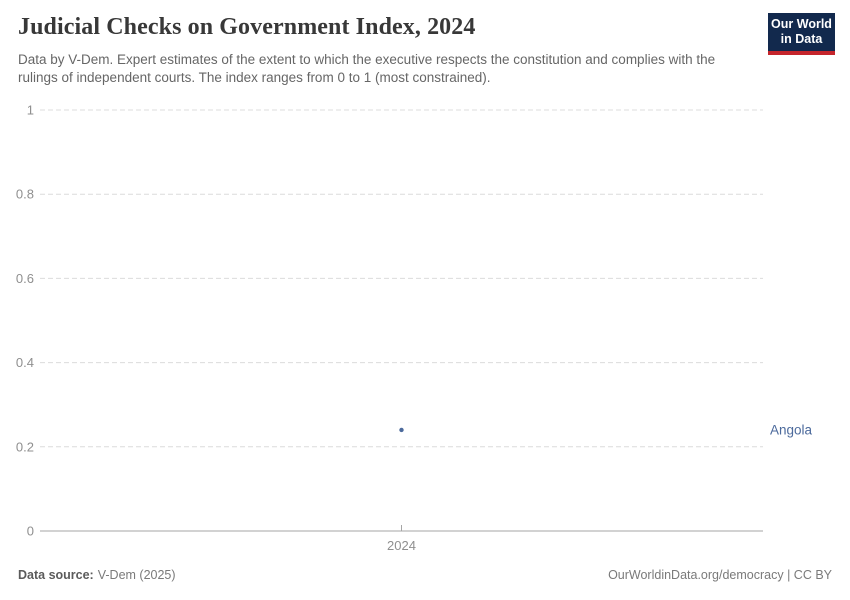 This screenshot has width=850, height=600. Describe the element at coordinates (720, 575) in the screenshot. I see `owid-credit-link: OurWorldinData.org/democracy | CC BY` at that location.